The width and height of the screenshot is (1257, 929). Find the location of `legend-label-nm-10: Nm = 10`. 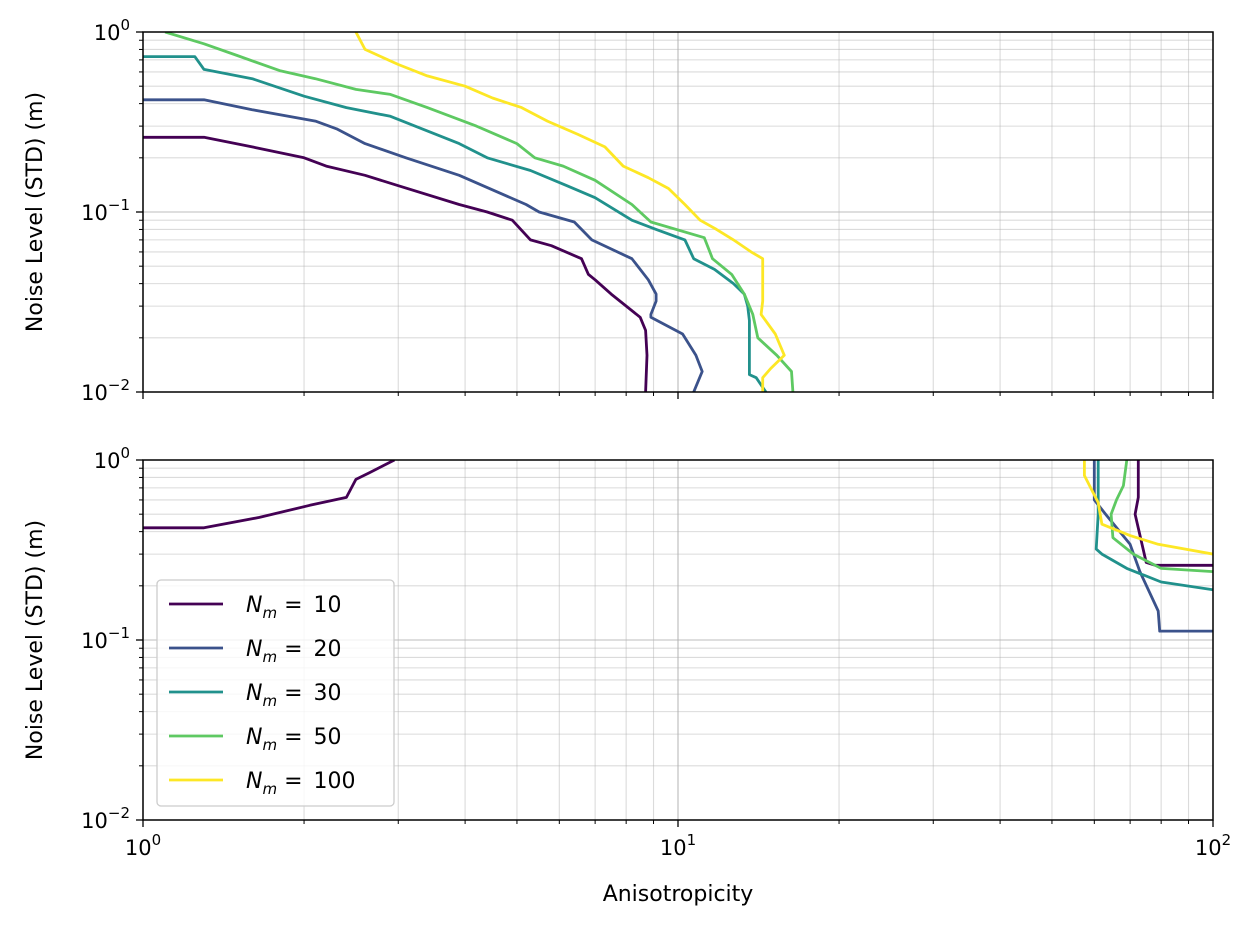

legend-label-nm-10: Nm = 10 is located at coordinates (294, 607).